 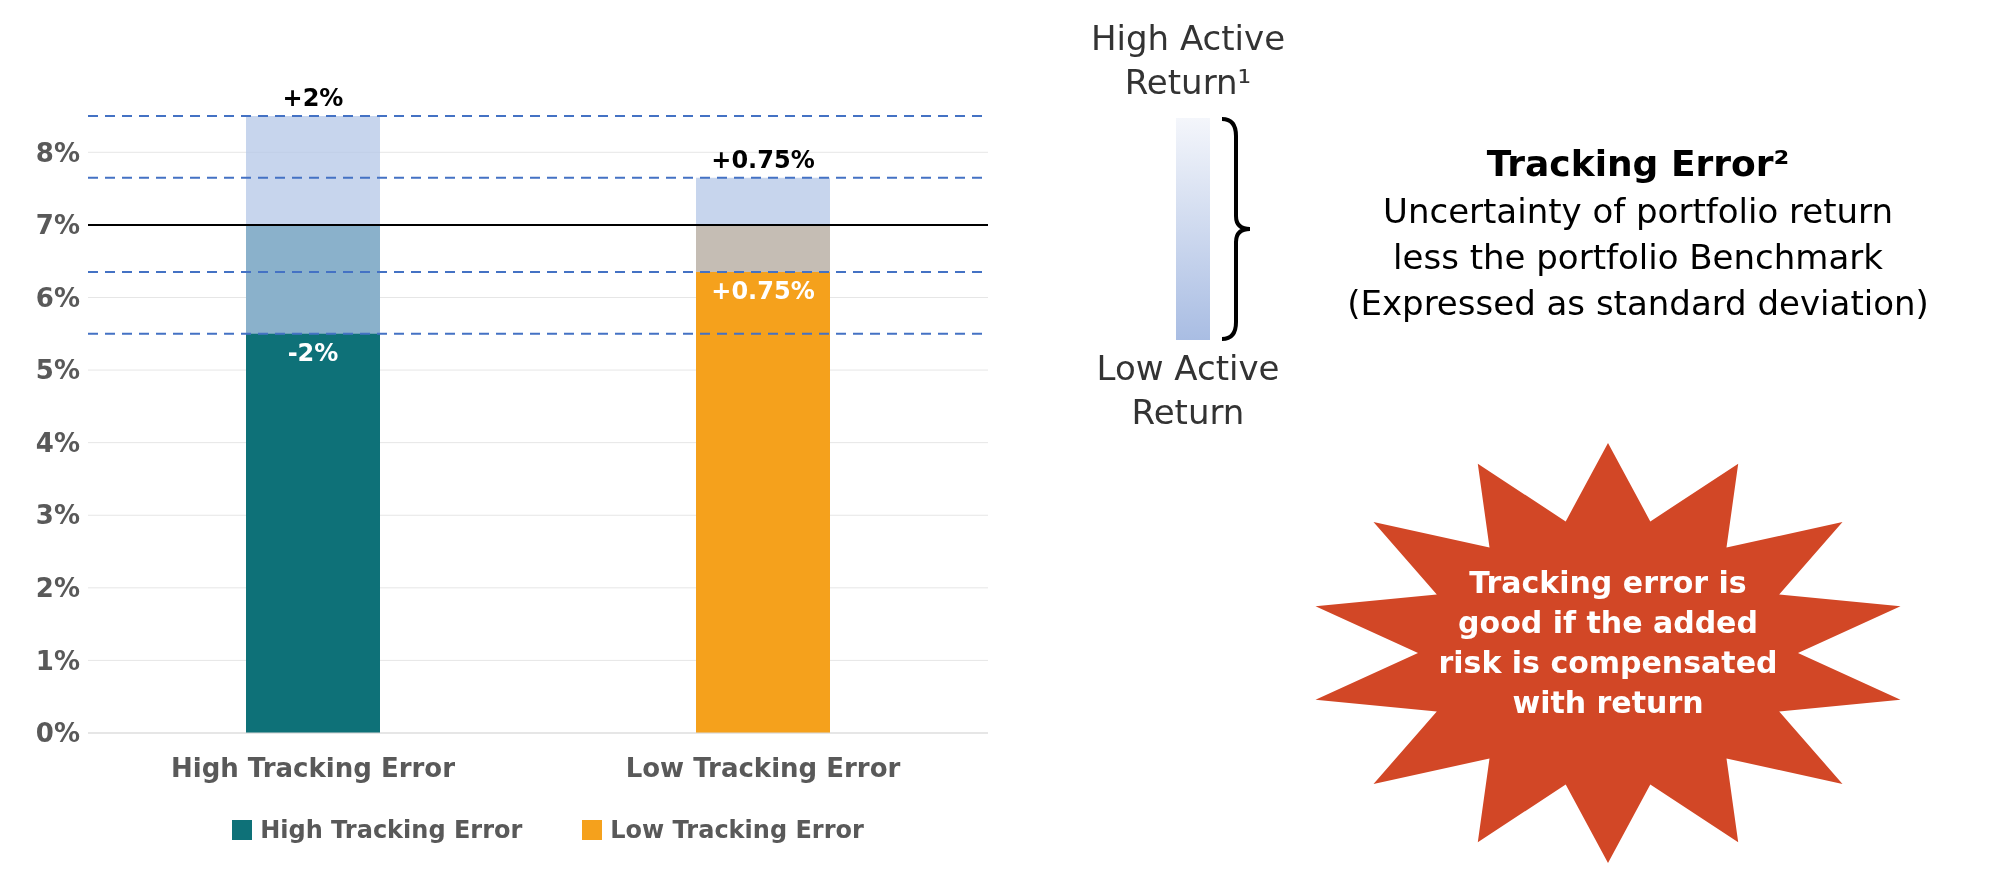 I want to click on text: Low Active Return, so click(x=1188, y=390).